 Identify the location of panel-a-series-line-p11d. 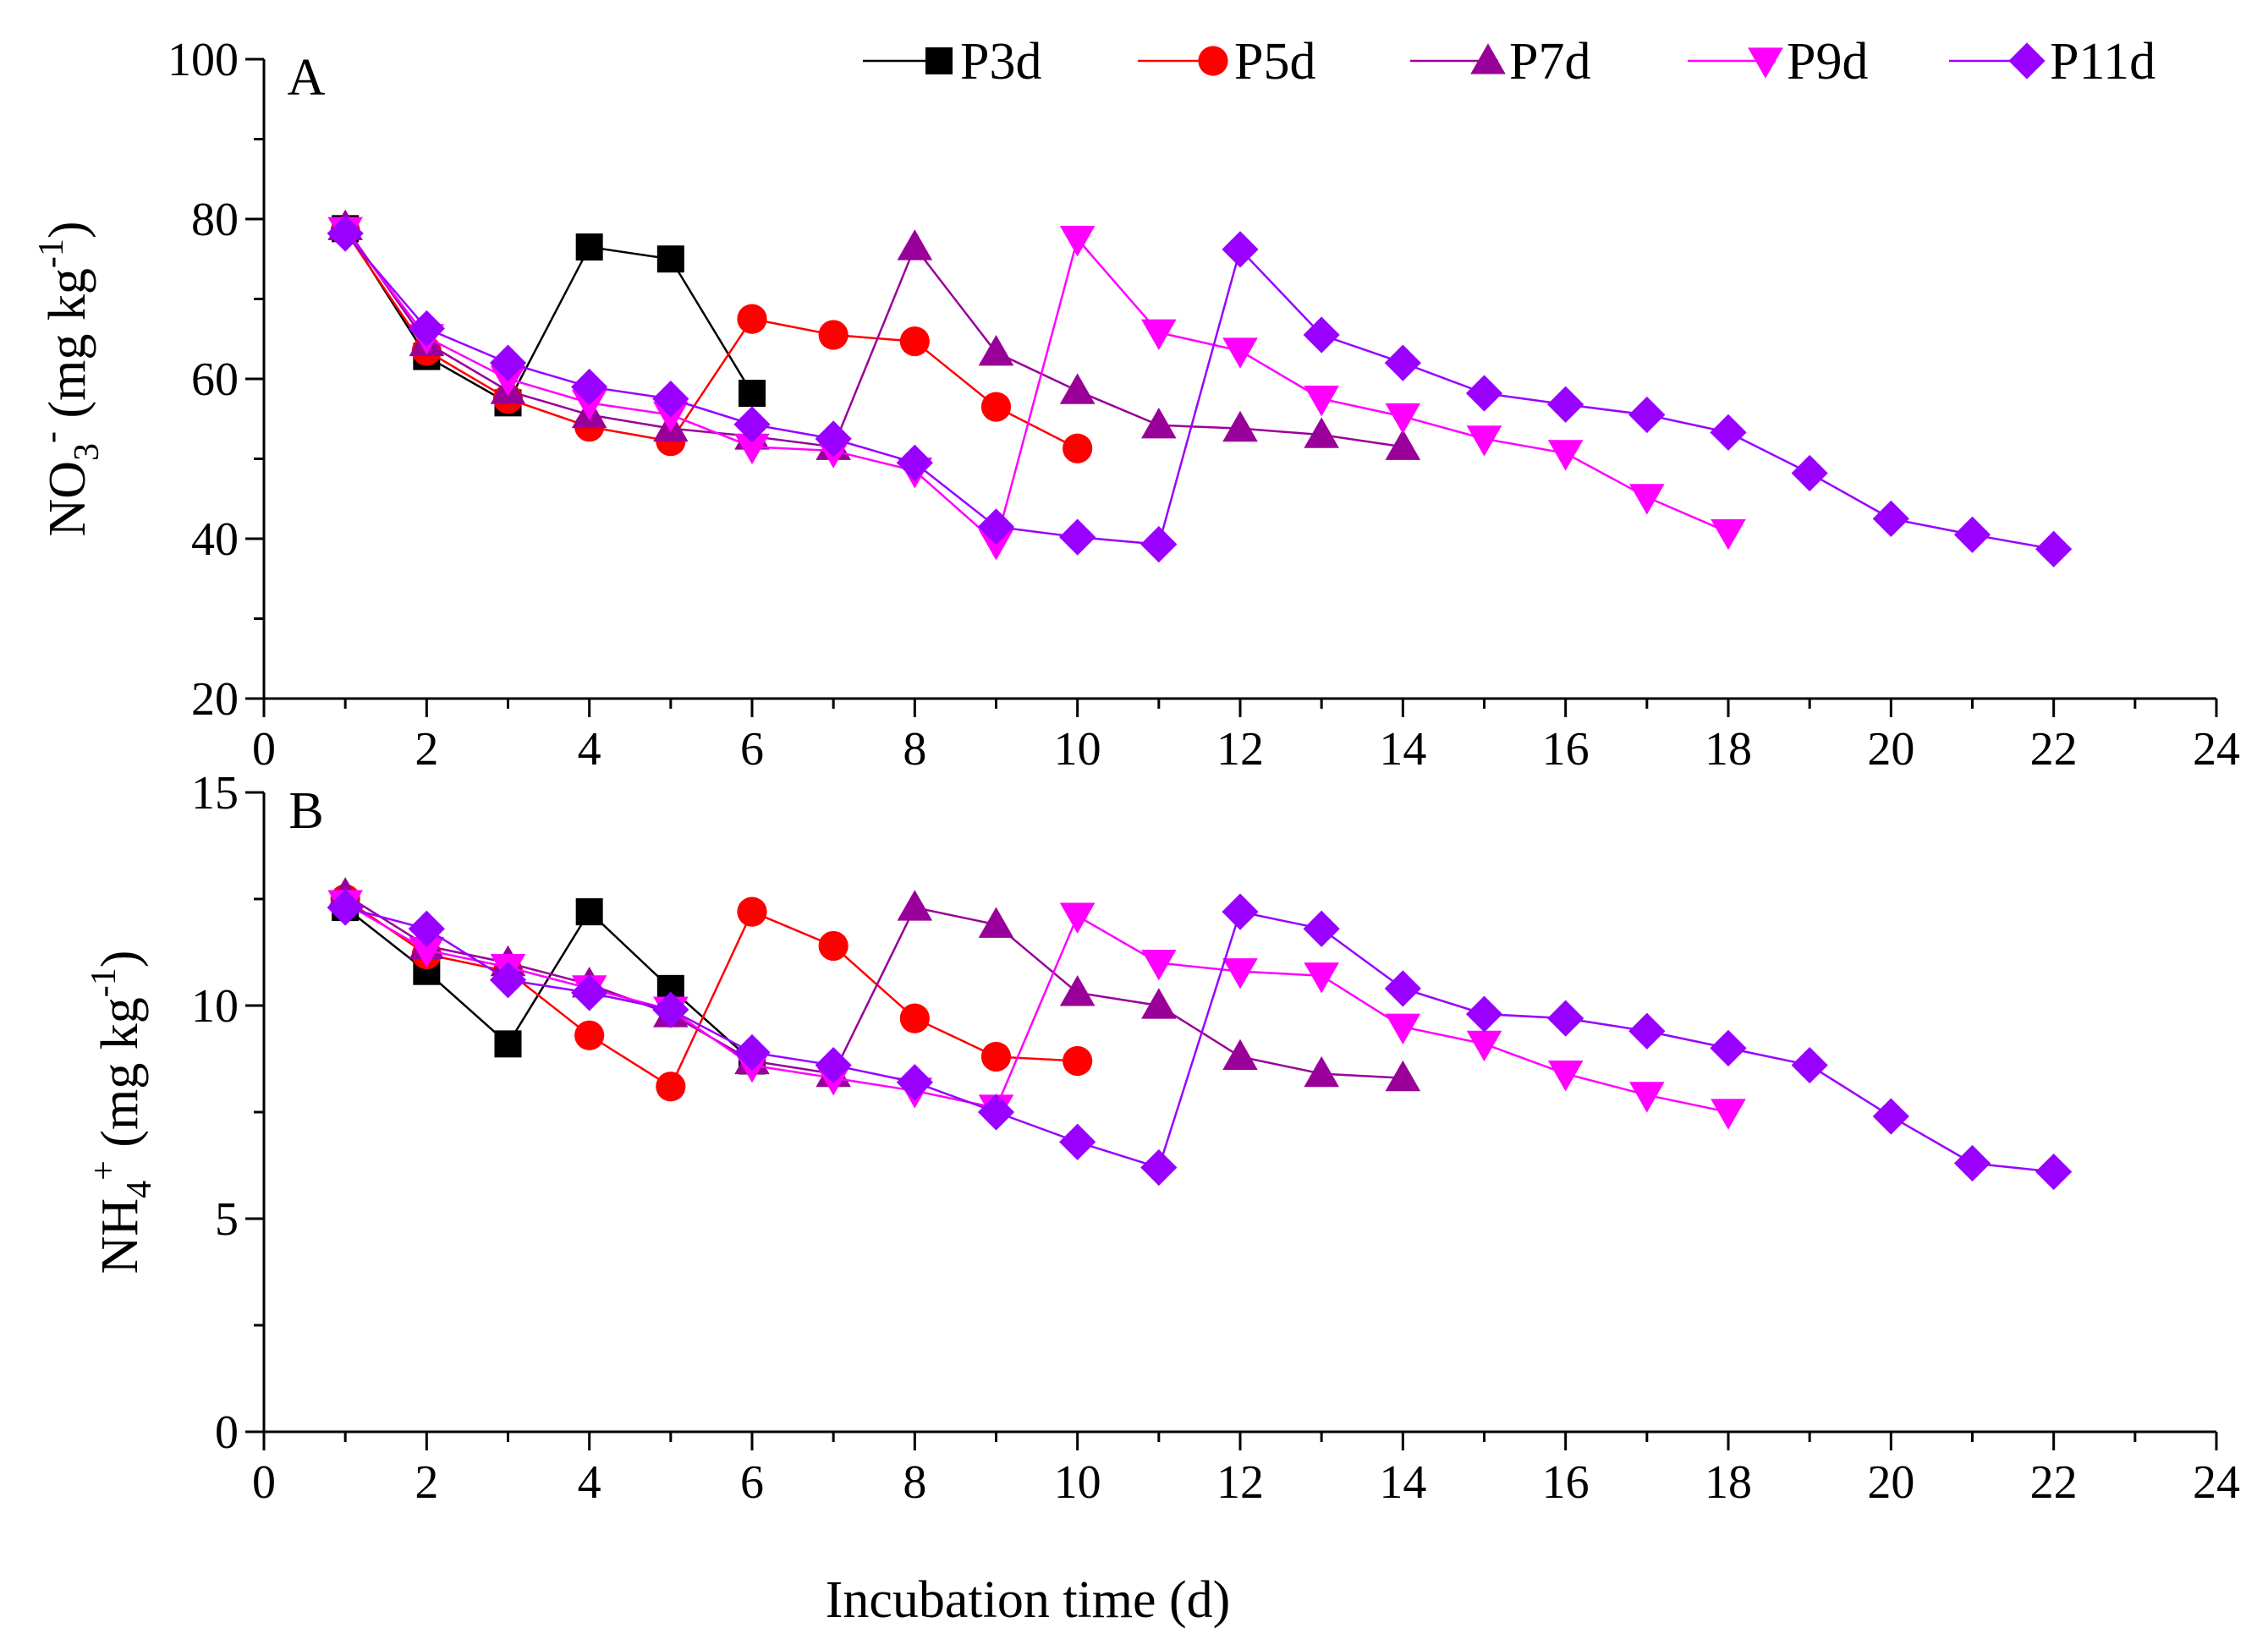
(1199, 392).